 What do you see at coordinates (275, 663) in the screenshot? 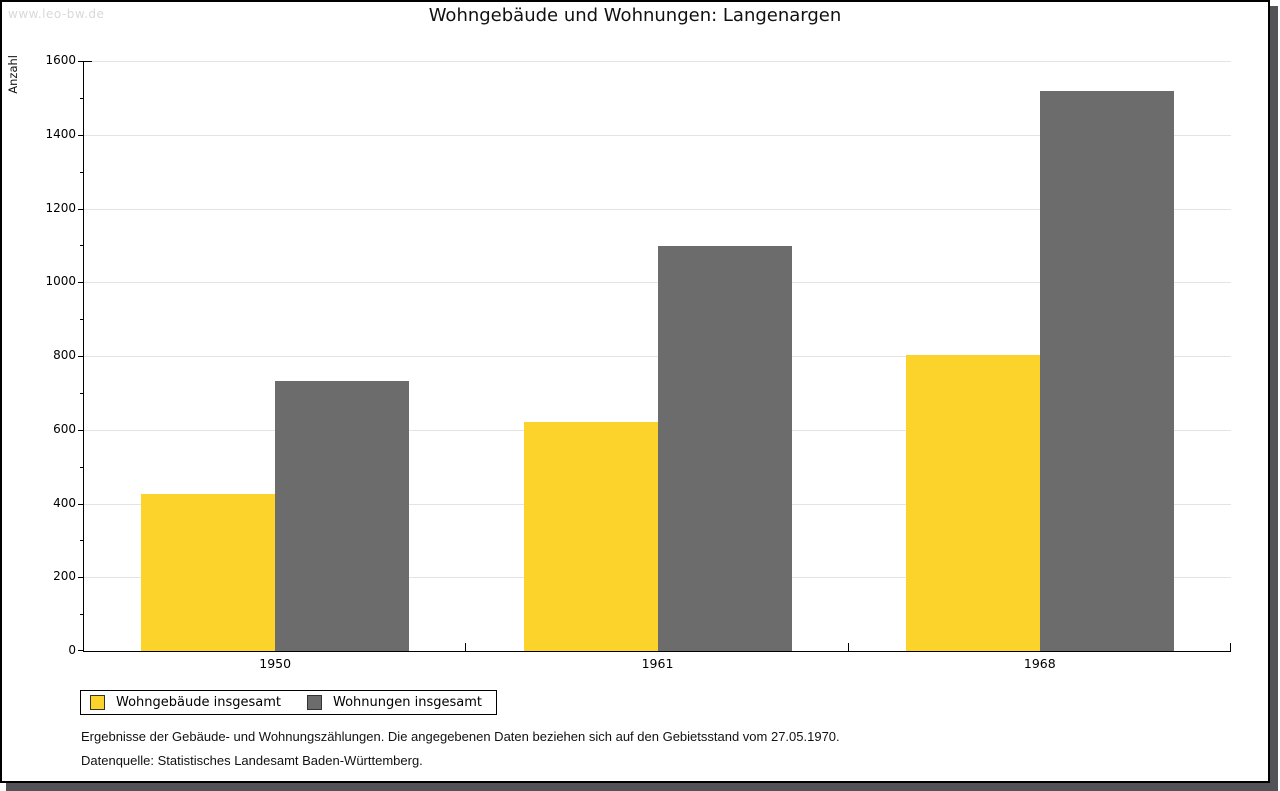
I see `x-tick-label: 1950` at bounding box center [275, 663].